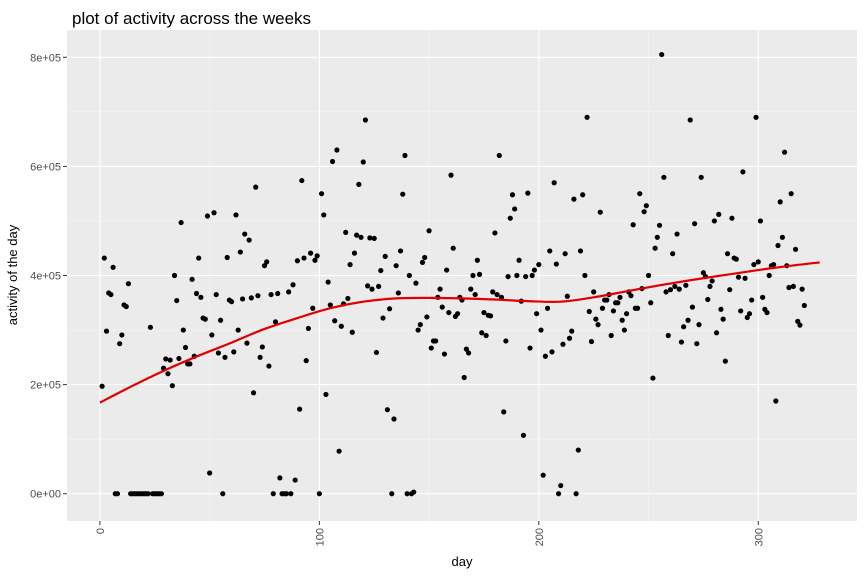 The height and width of the screenshot is (576, 864). I want to click on chart-title: plot of activity across the weeks, so click(191, 18).